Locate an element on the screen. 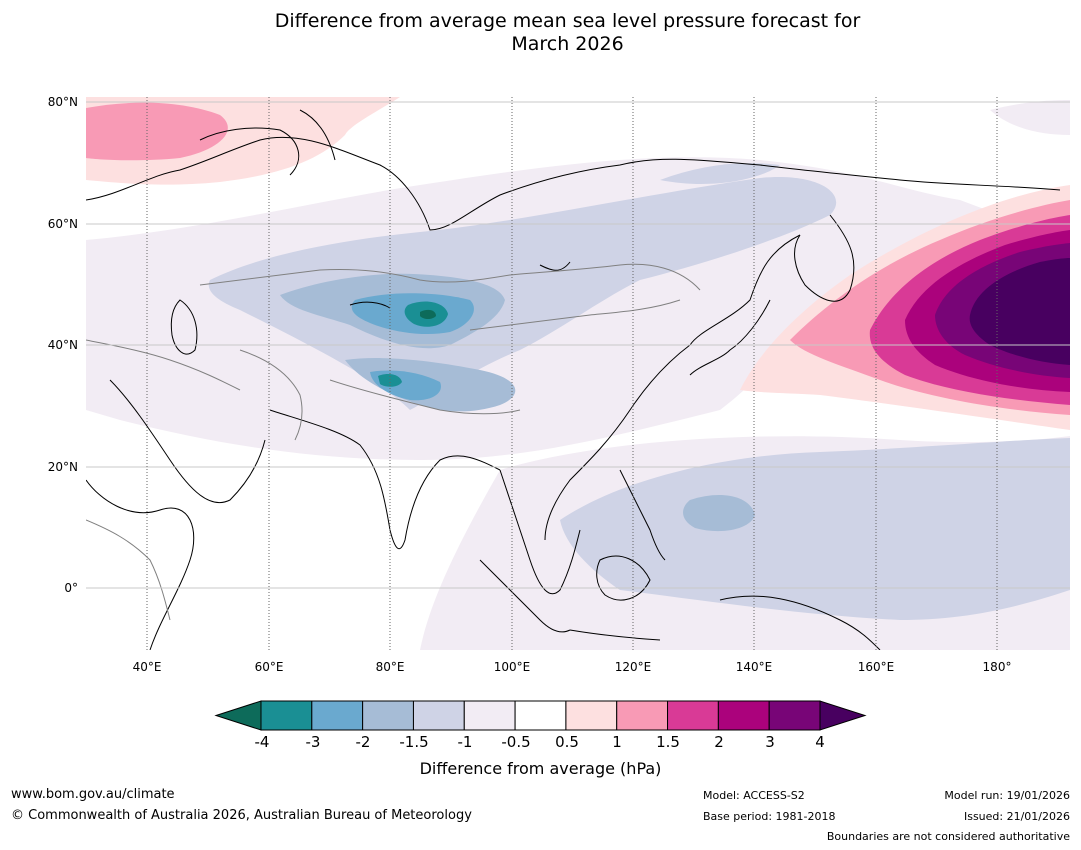  coastline-eurasia-north is located at coordinates (573, 183).